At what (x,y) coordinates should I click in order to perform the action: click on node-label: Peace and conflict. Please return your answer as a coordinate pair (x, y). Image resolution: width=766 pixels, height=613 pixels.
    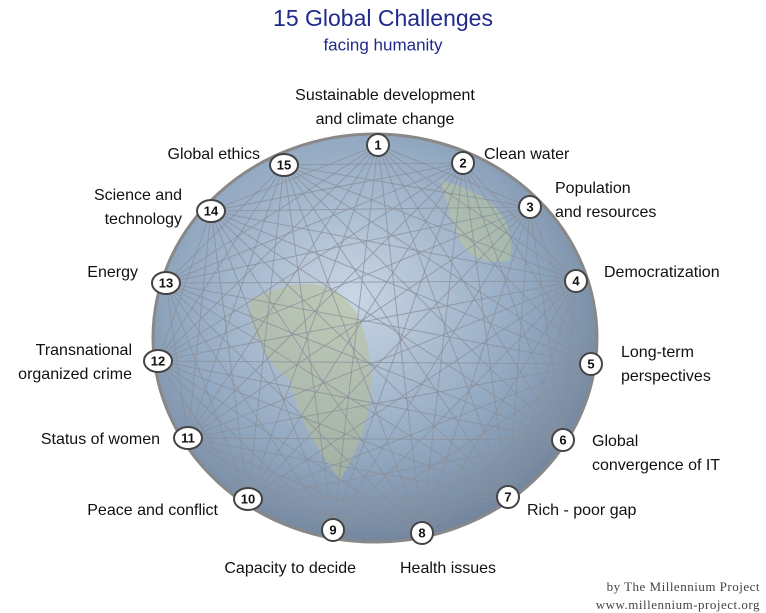
    Looking at the image, I should click on (152, 510).